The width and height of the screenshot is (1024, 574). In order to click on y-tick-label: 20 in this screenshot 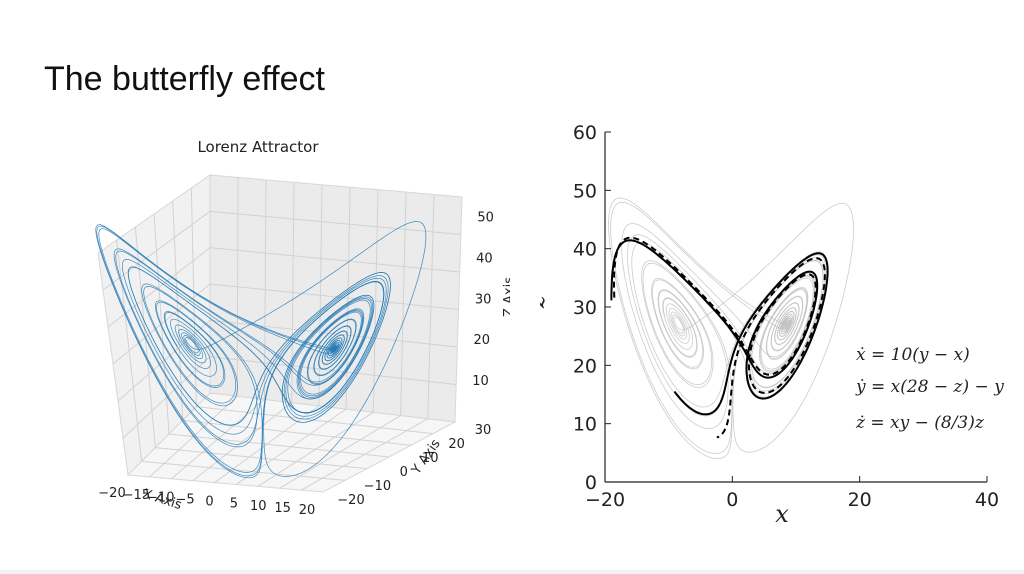, I will do `click(456, 444)`.